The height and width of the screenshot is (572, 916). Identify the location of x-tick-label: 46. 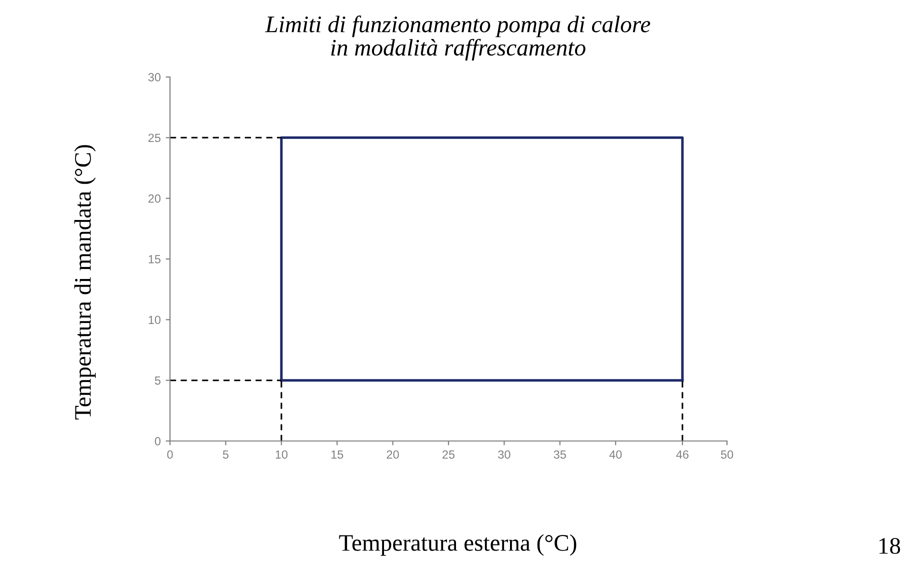
(682, 454).